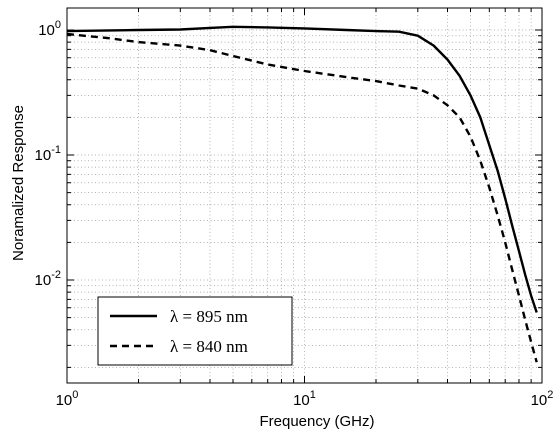 The height and width of the screenshot is (436, 560). I want to click on legend-box, so click(195, 331).